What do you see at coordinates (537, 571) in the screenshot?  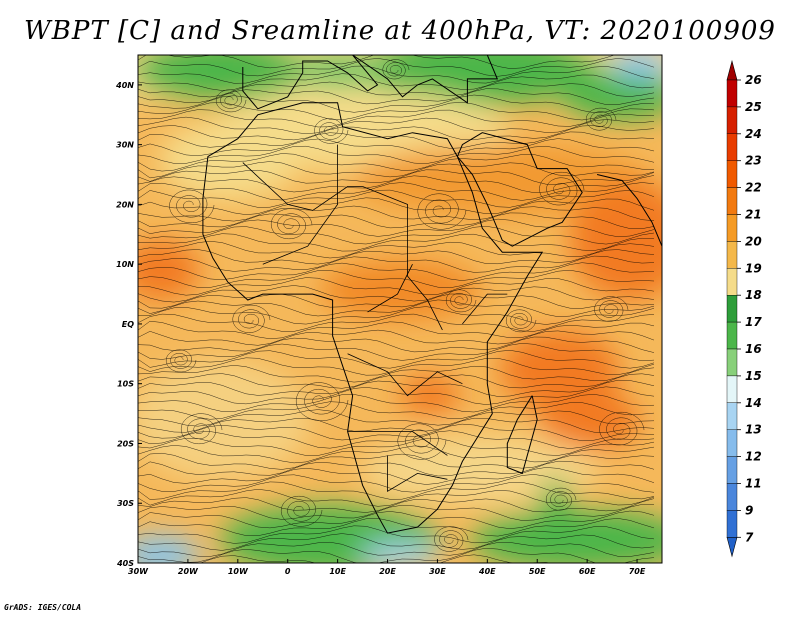 I see `lon-label: 50E` at bounding box center [537, 571].